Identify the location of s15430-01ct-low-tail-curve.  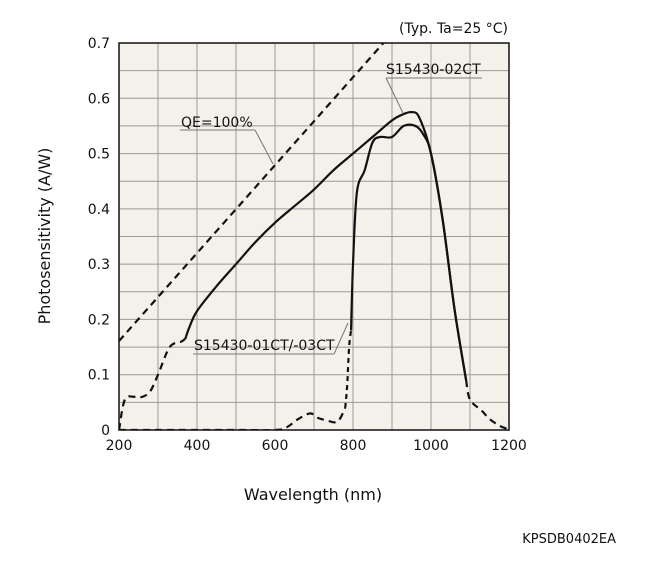
(233, 418).